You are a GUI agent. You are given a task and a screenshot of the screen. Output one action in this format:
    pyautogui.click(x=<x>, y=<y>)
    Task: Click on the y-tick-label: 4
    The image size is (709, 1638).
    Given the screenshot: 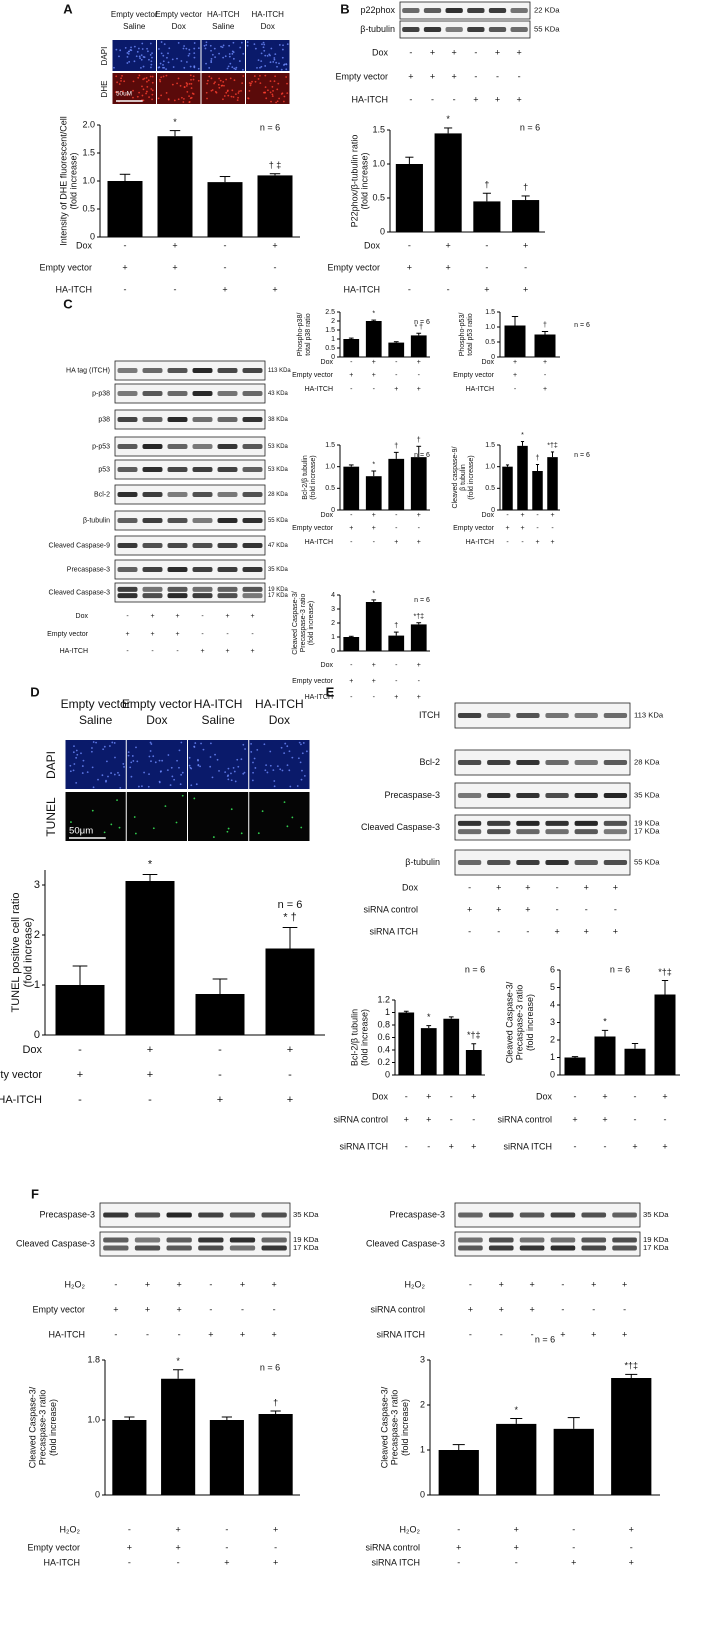 What is the action you would take?
    pyautogui.click(x=552, y=1004)
    